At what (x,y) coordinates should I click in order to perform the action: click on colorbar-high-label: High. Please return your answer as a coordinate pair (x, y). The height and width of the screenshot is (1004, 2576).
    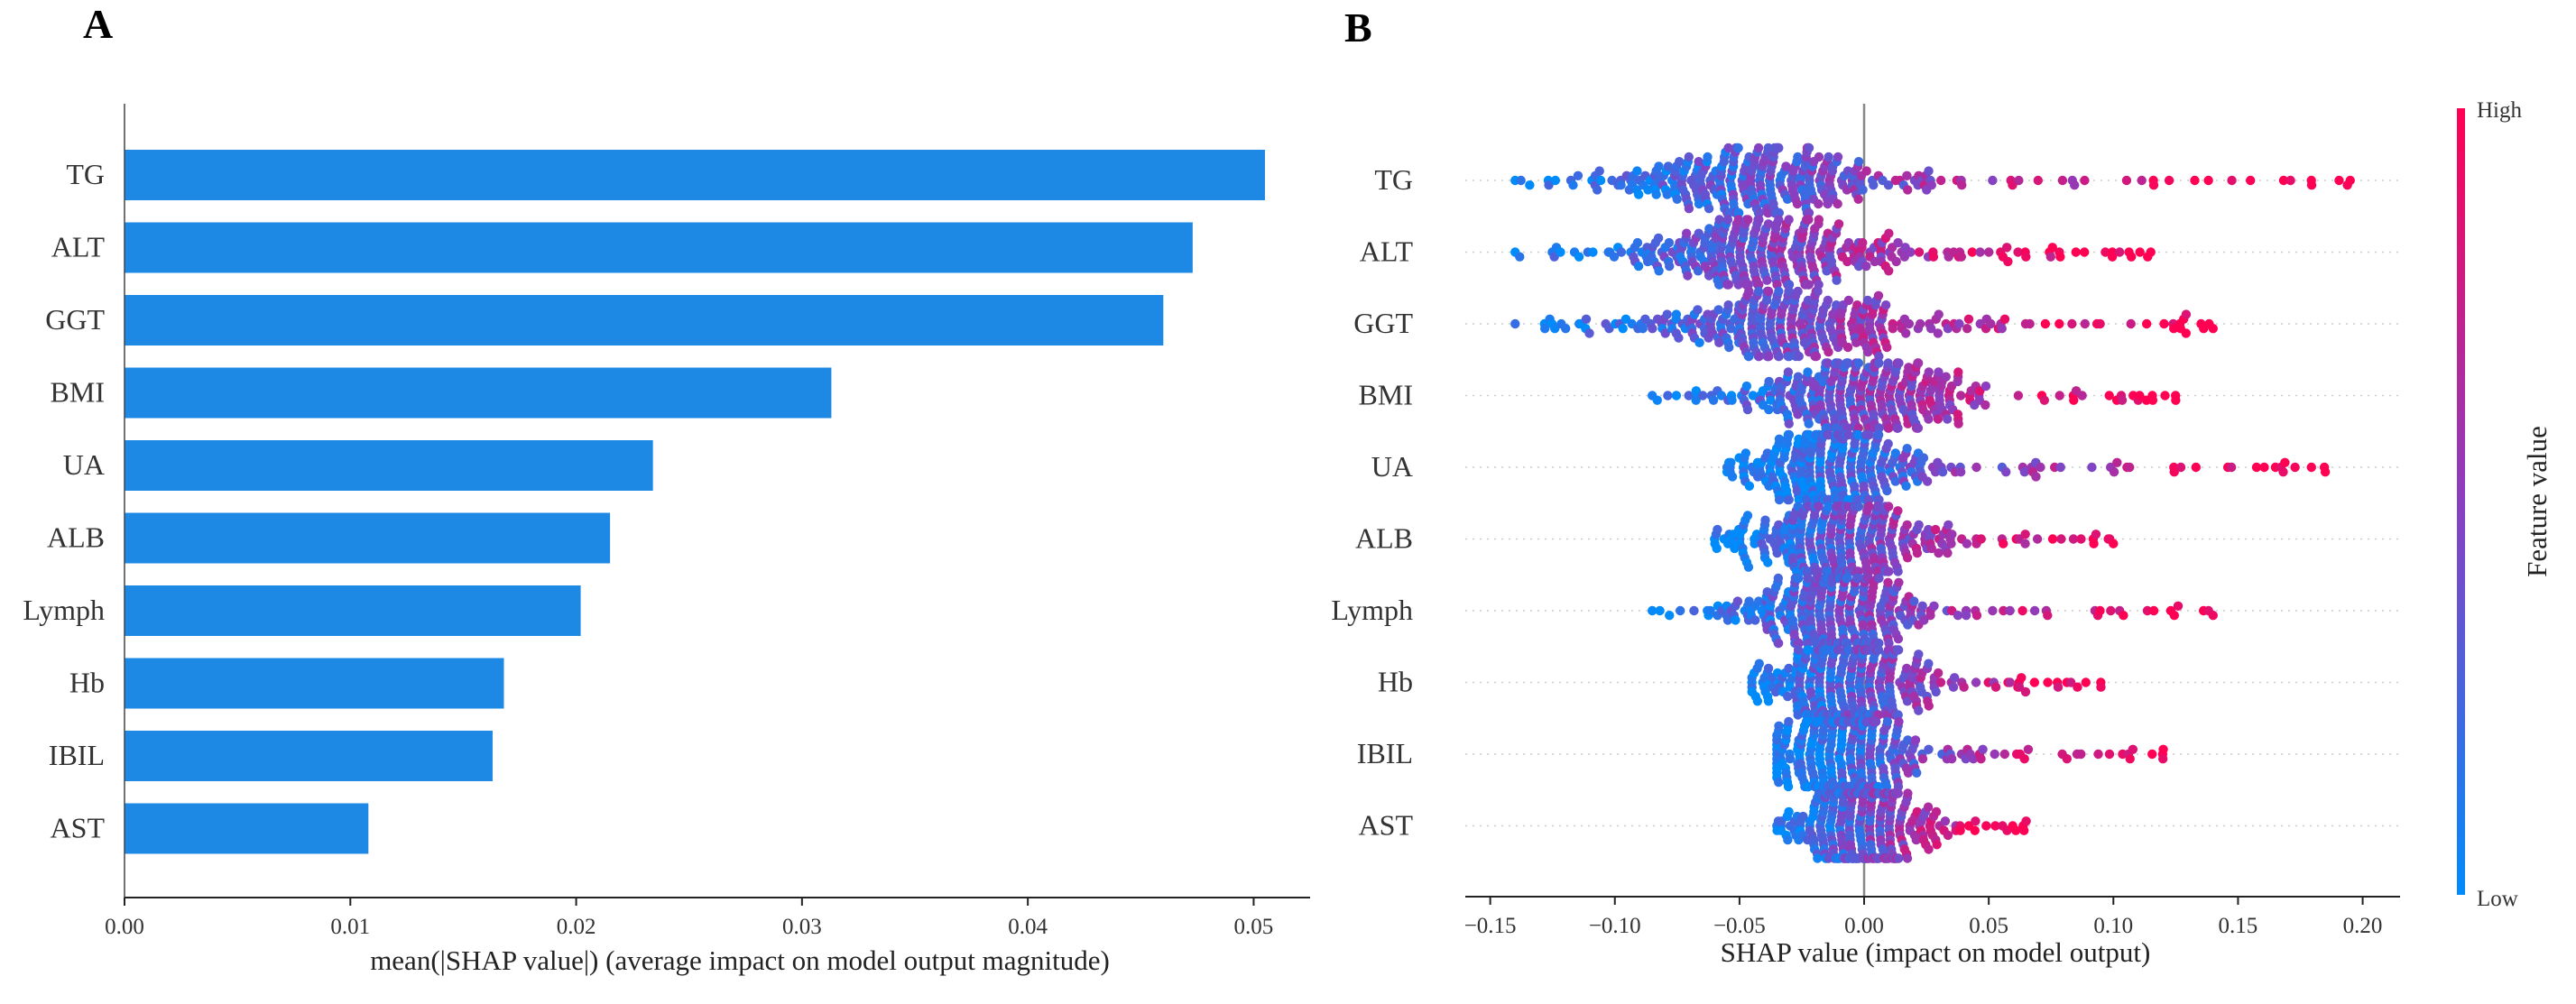
    Looking at the image, I should click on (2500, 110).